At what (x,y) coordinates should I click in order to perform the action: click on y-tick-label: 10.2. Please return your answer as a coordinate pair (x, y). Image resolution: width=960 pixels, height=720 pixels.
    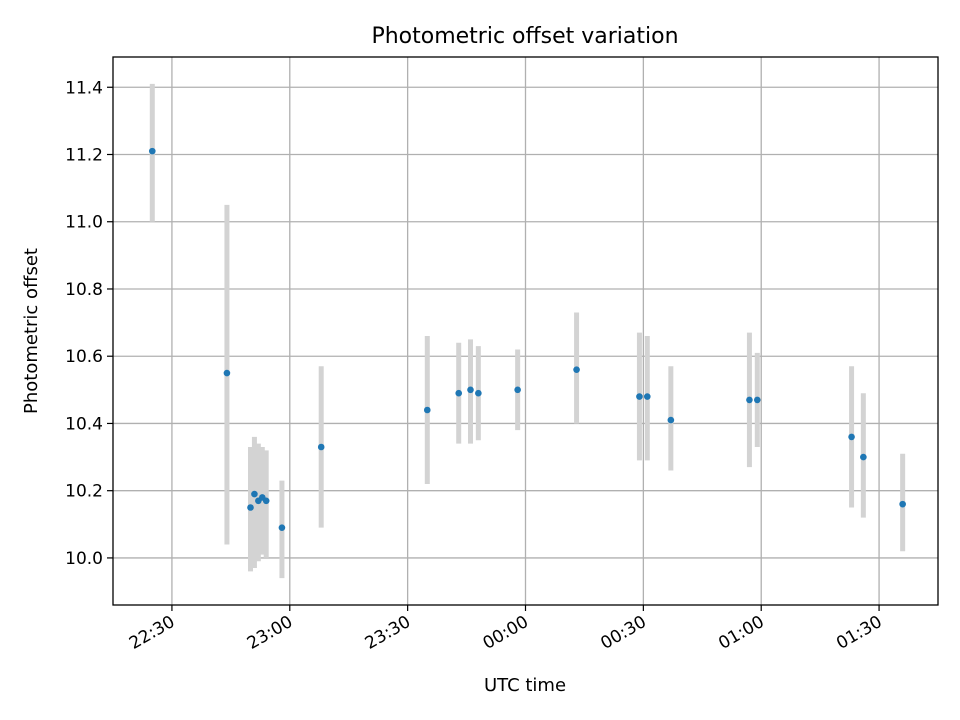
    Looking at the image, I should click on (84, 492).